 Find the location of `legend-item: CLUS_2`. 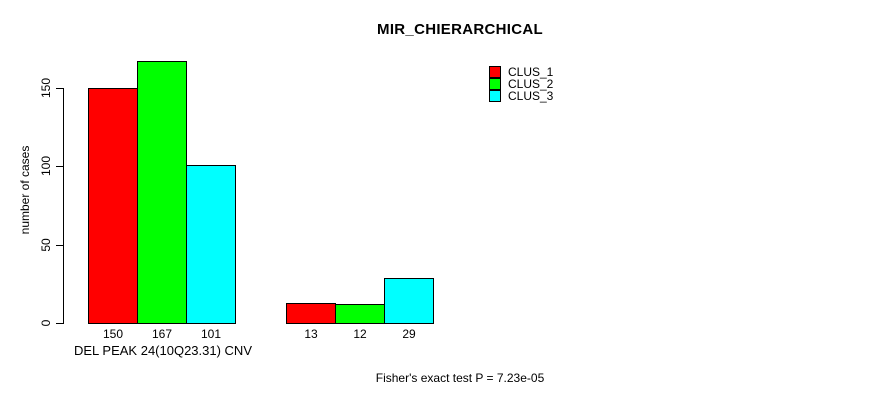

legend-item: CLUS_2 is located at coordinates (521, 84).